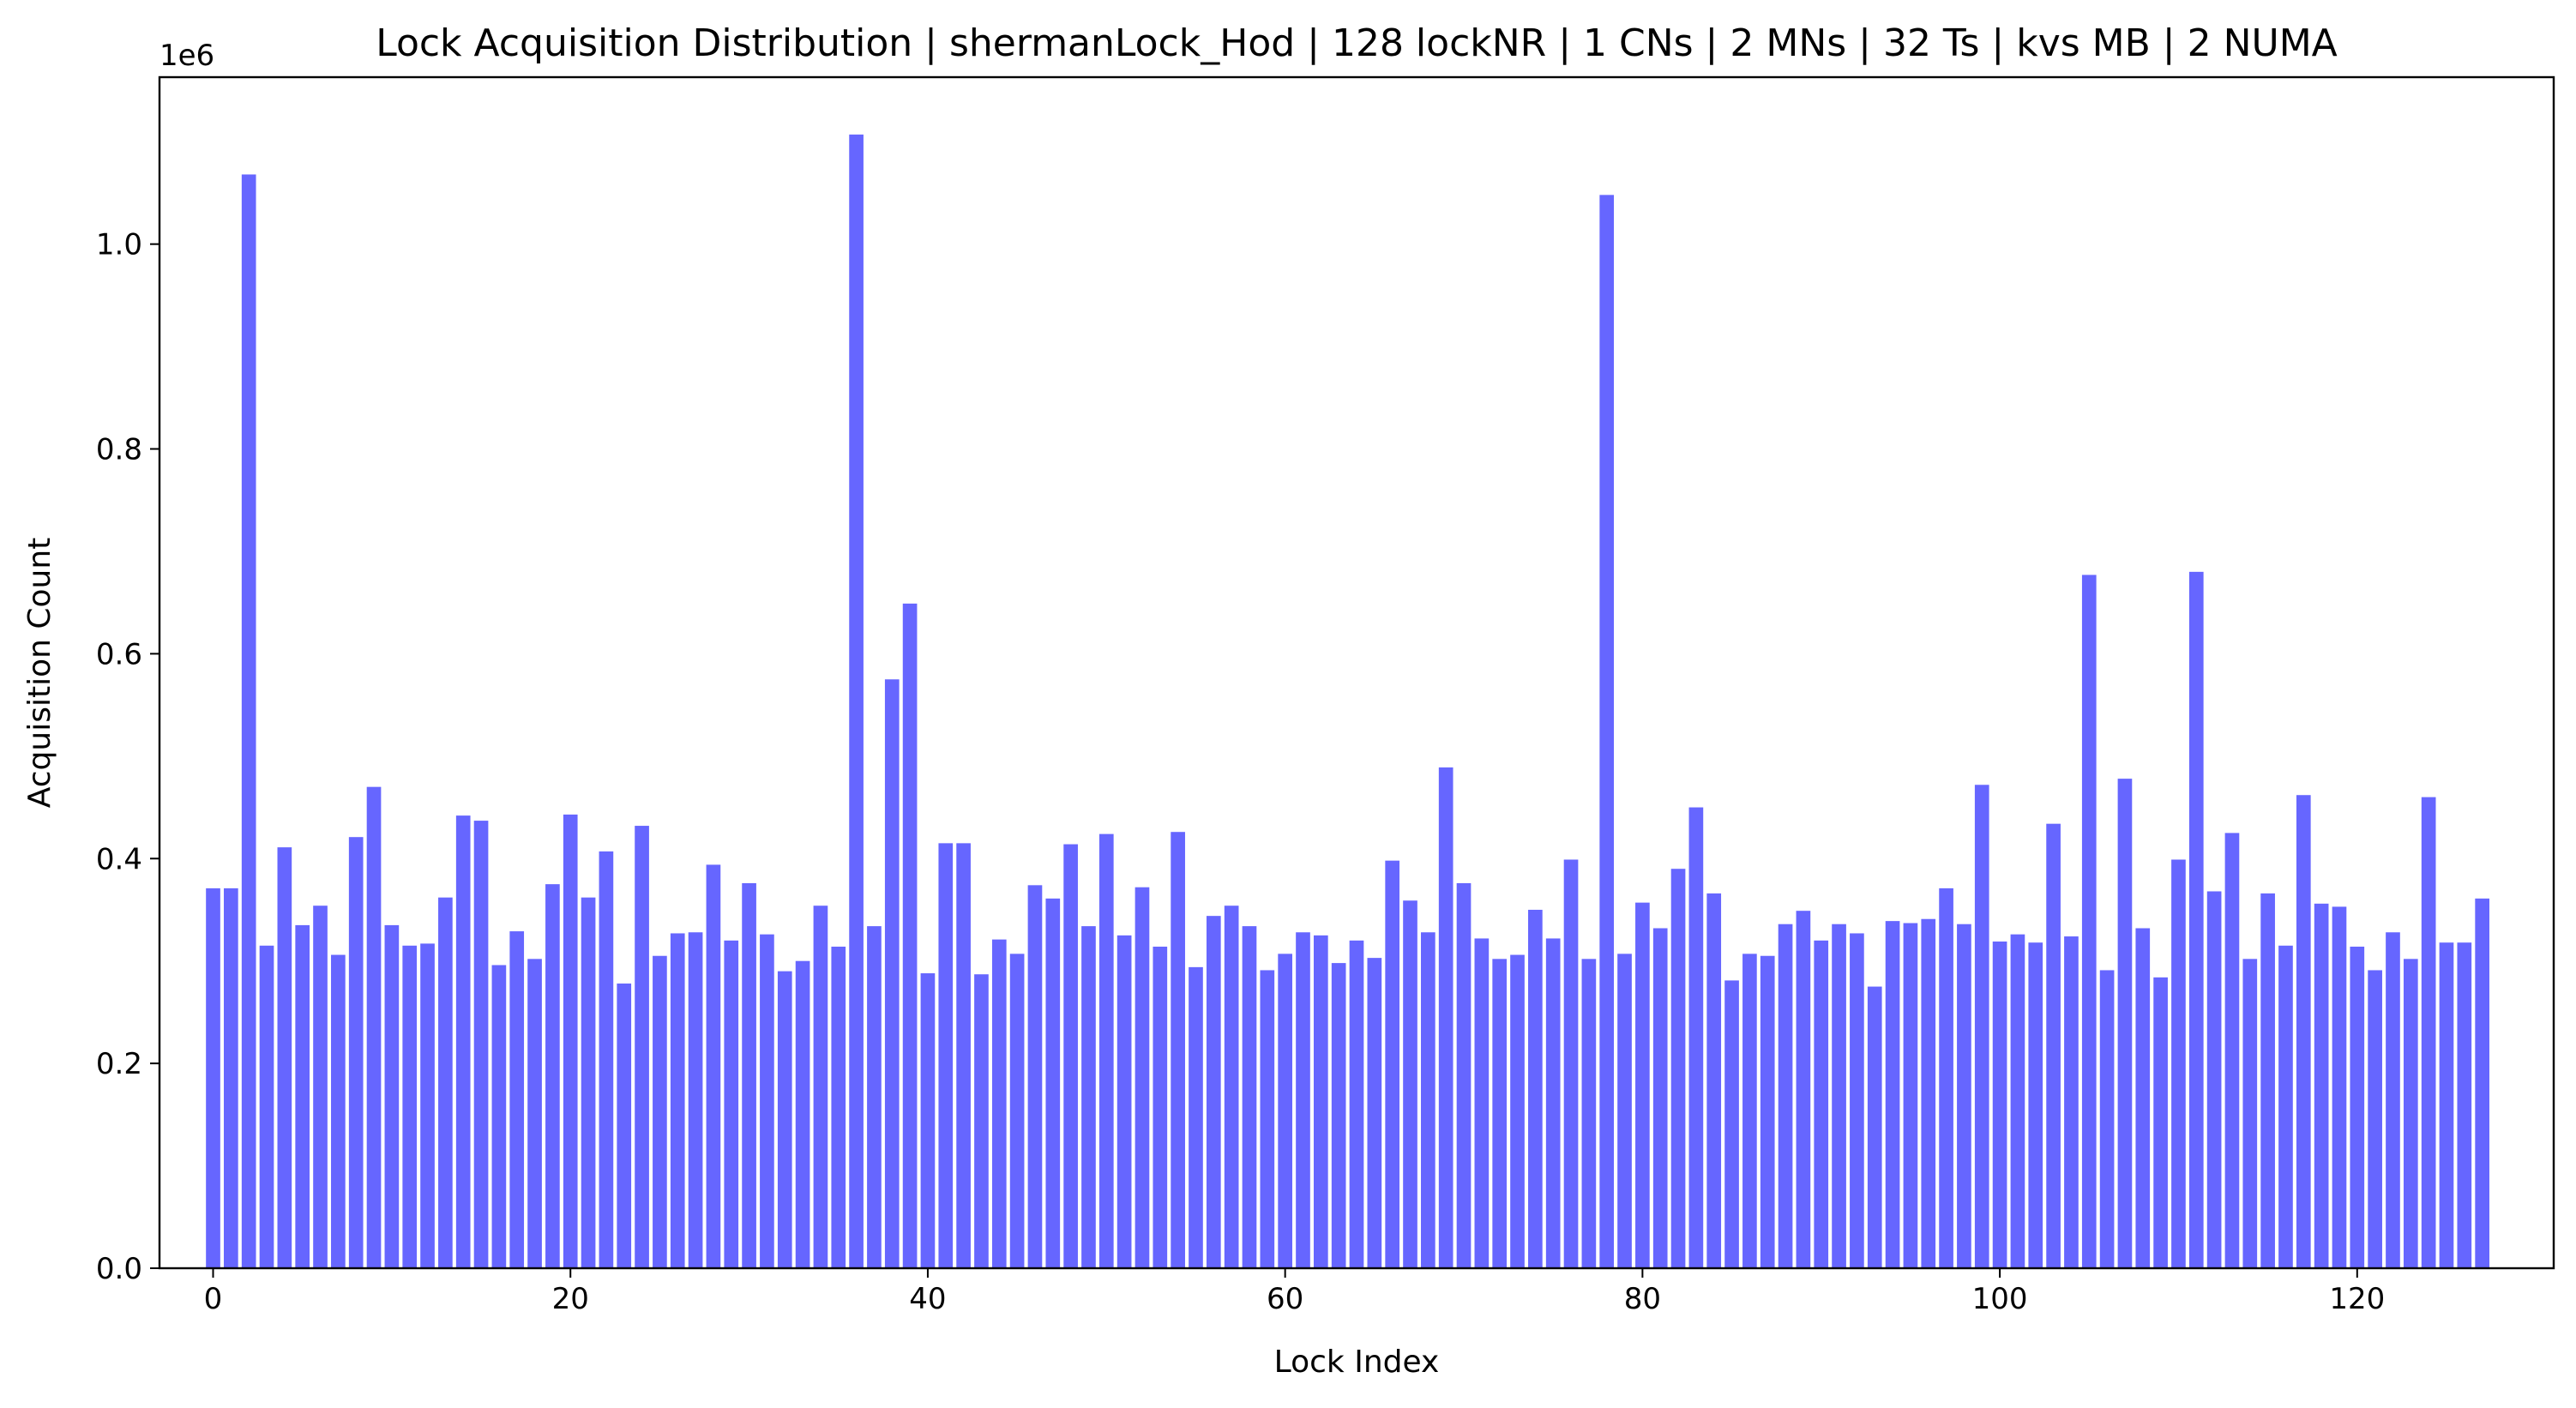 The width and height of the screenshot is (2576, 1408). Describe the element at coordinates (119, 1269) in the screenshot. I see `y-tick-label: 0.0` at that location.